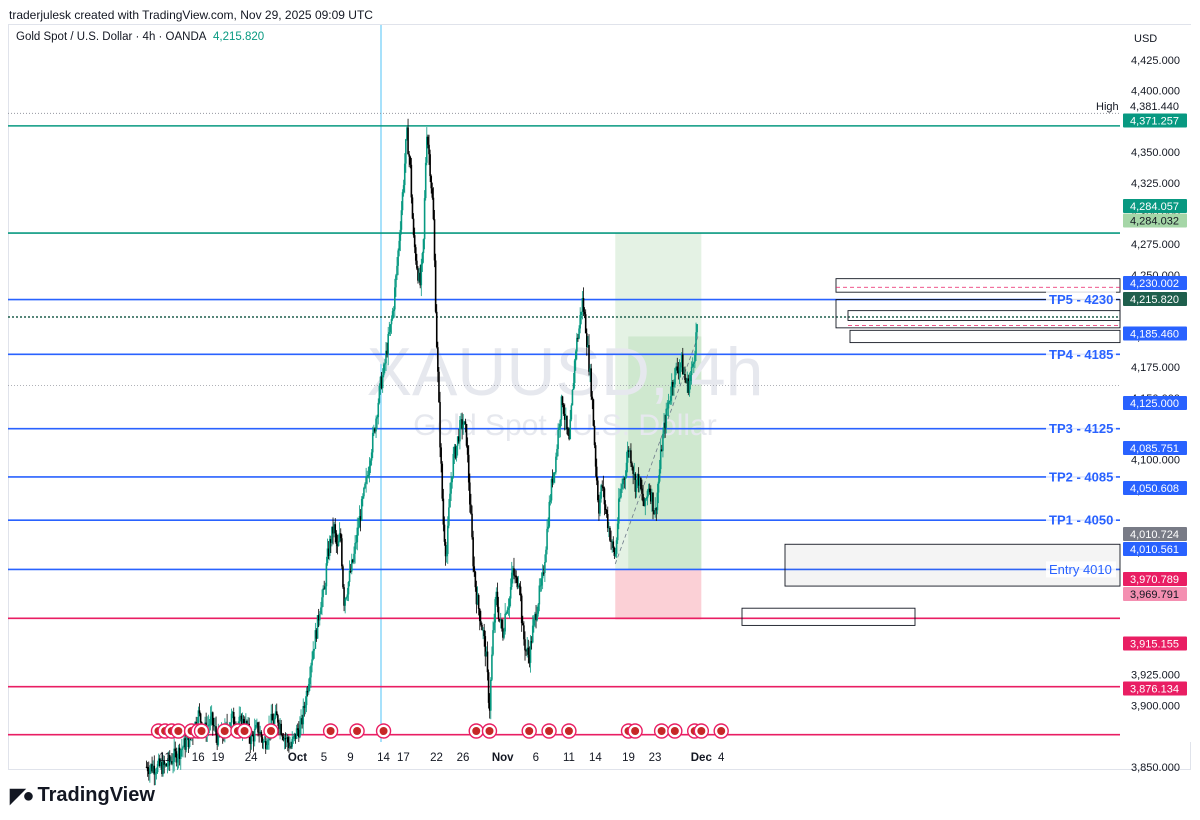 This screenshot has height=820, width=1200. Describe the element at coordinates (350, 758) in the screenshot. I see `time-tick-label: 9` at that location.